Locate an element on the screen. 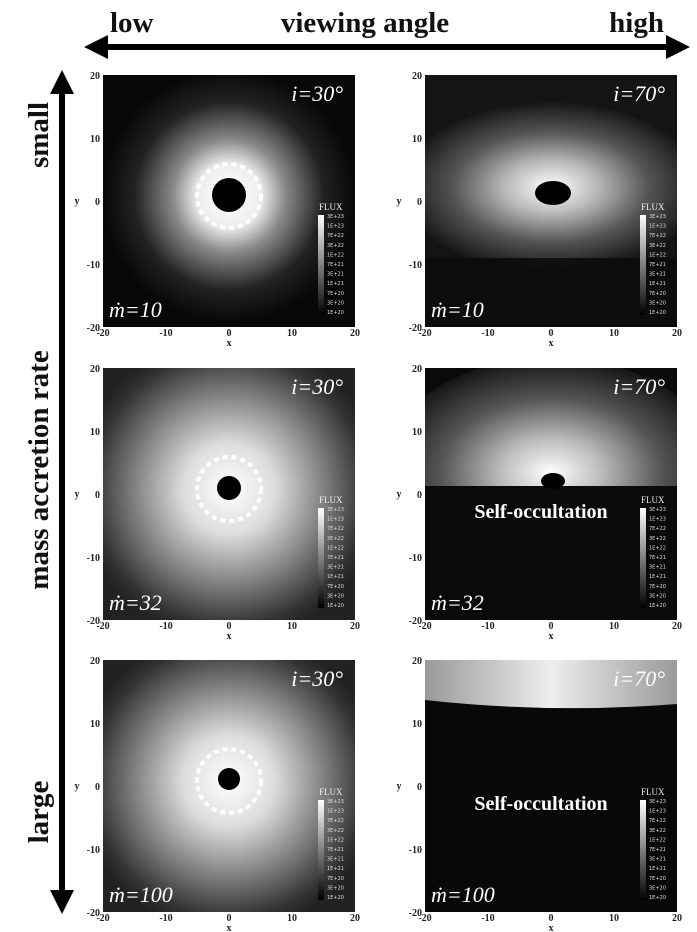 The height and width of the screenshot is (932, 697). colorbar-label: 3E+23 is located at coordinates (335, 217).